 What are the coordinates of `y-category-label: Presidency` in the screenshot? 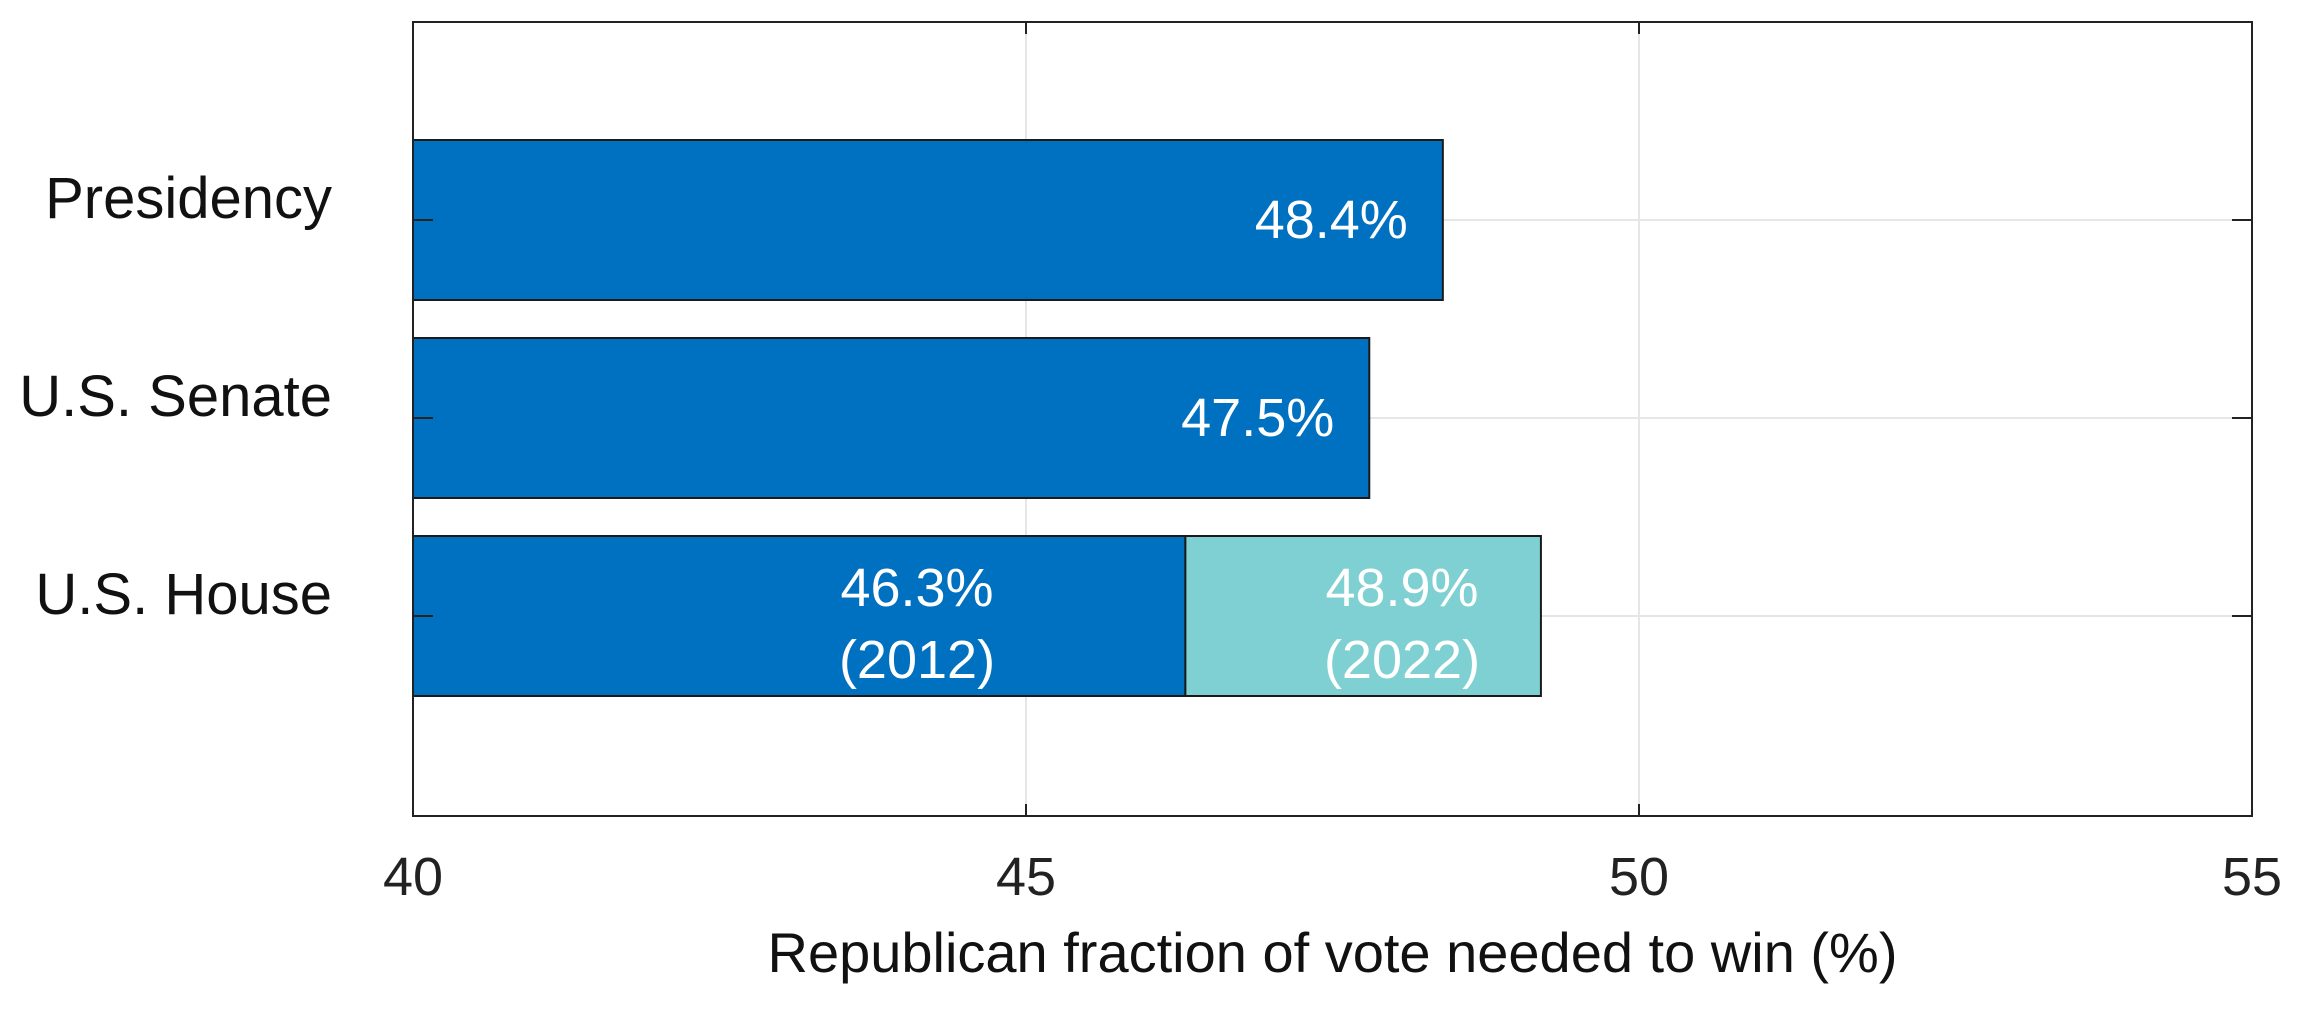 It's located at (188, 198).